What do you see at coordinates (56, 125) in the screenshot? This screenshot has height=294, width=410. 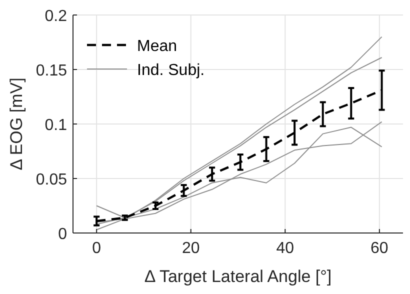 I see `y-tick-label: 0.1` at bounding box center [56, 125].